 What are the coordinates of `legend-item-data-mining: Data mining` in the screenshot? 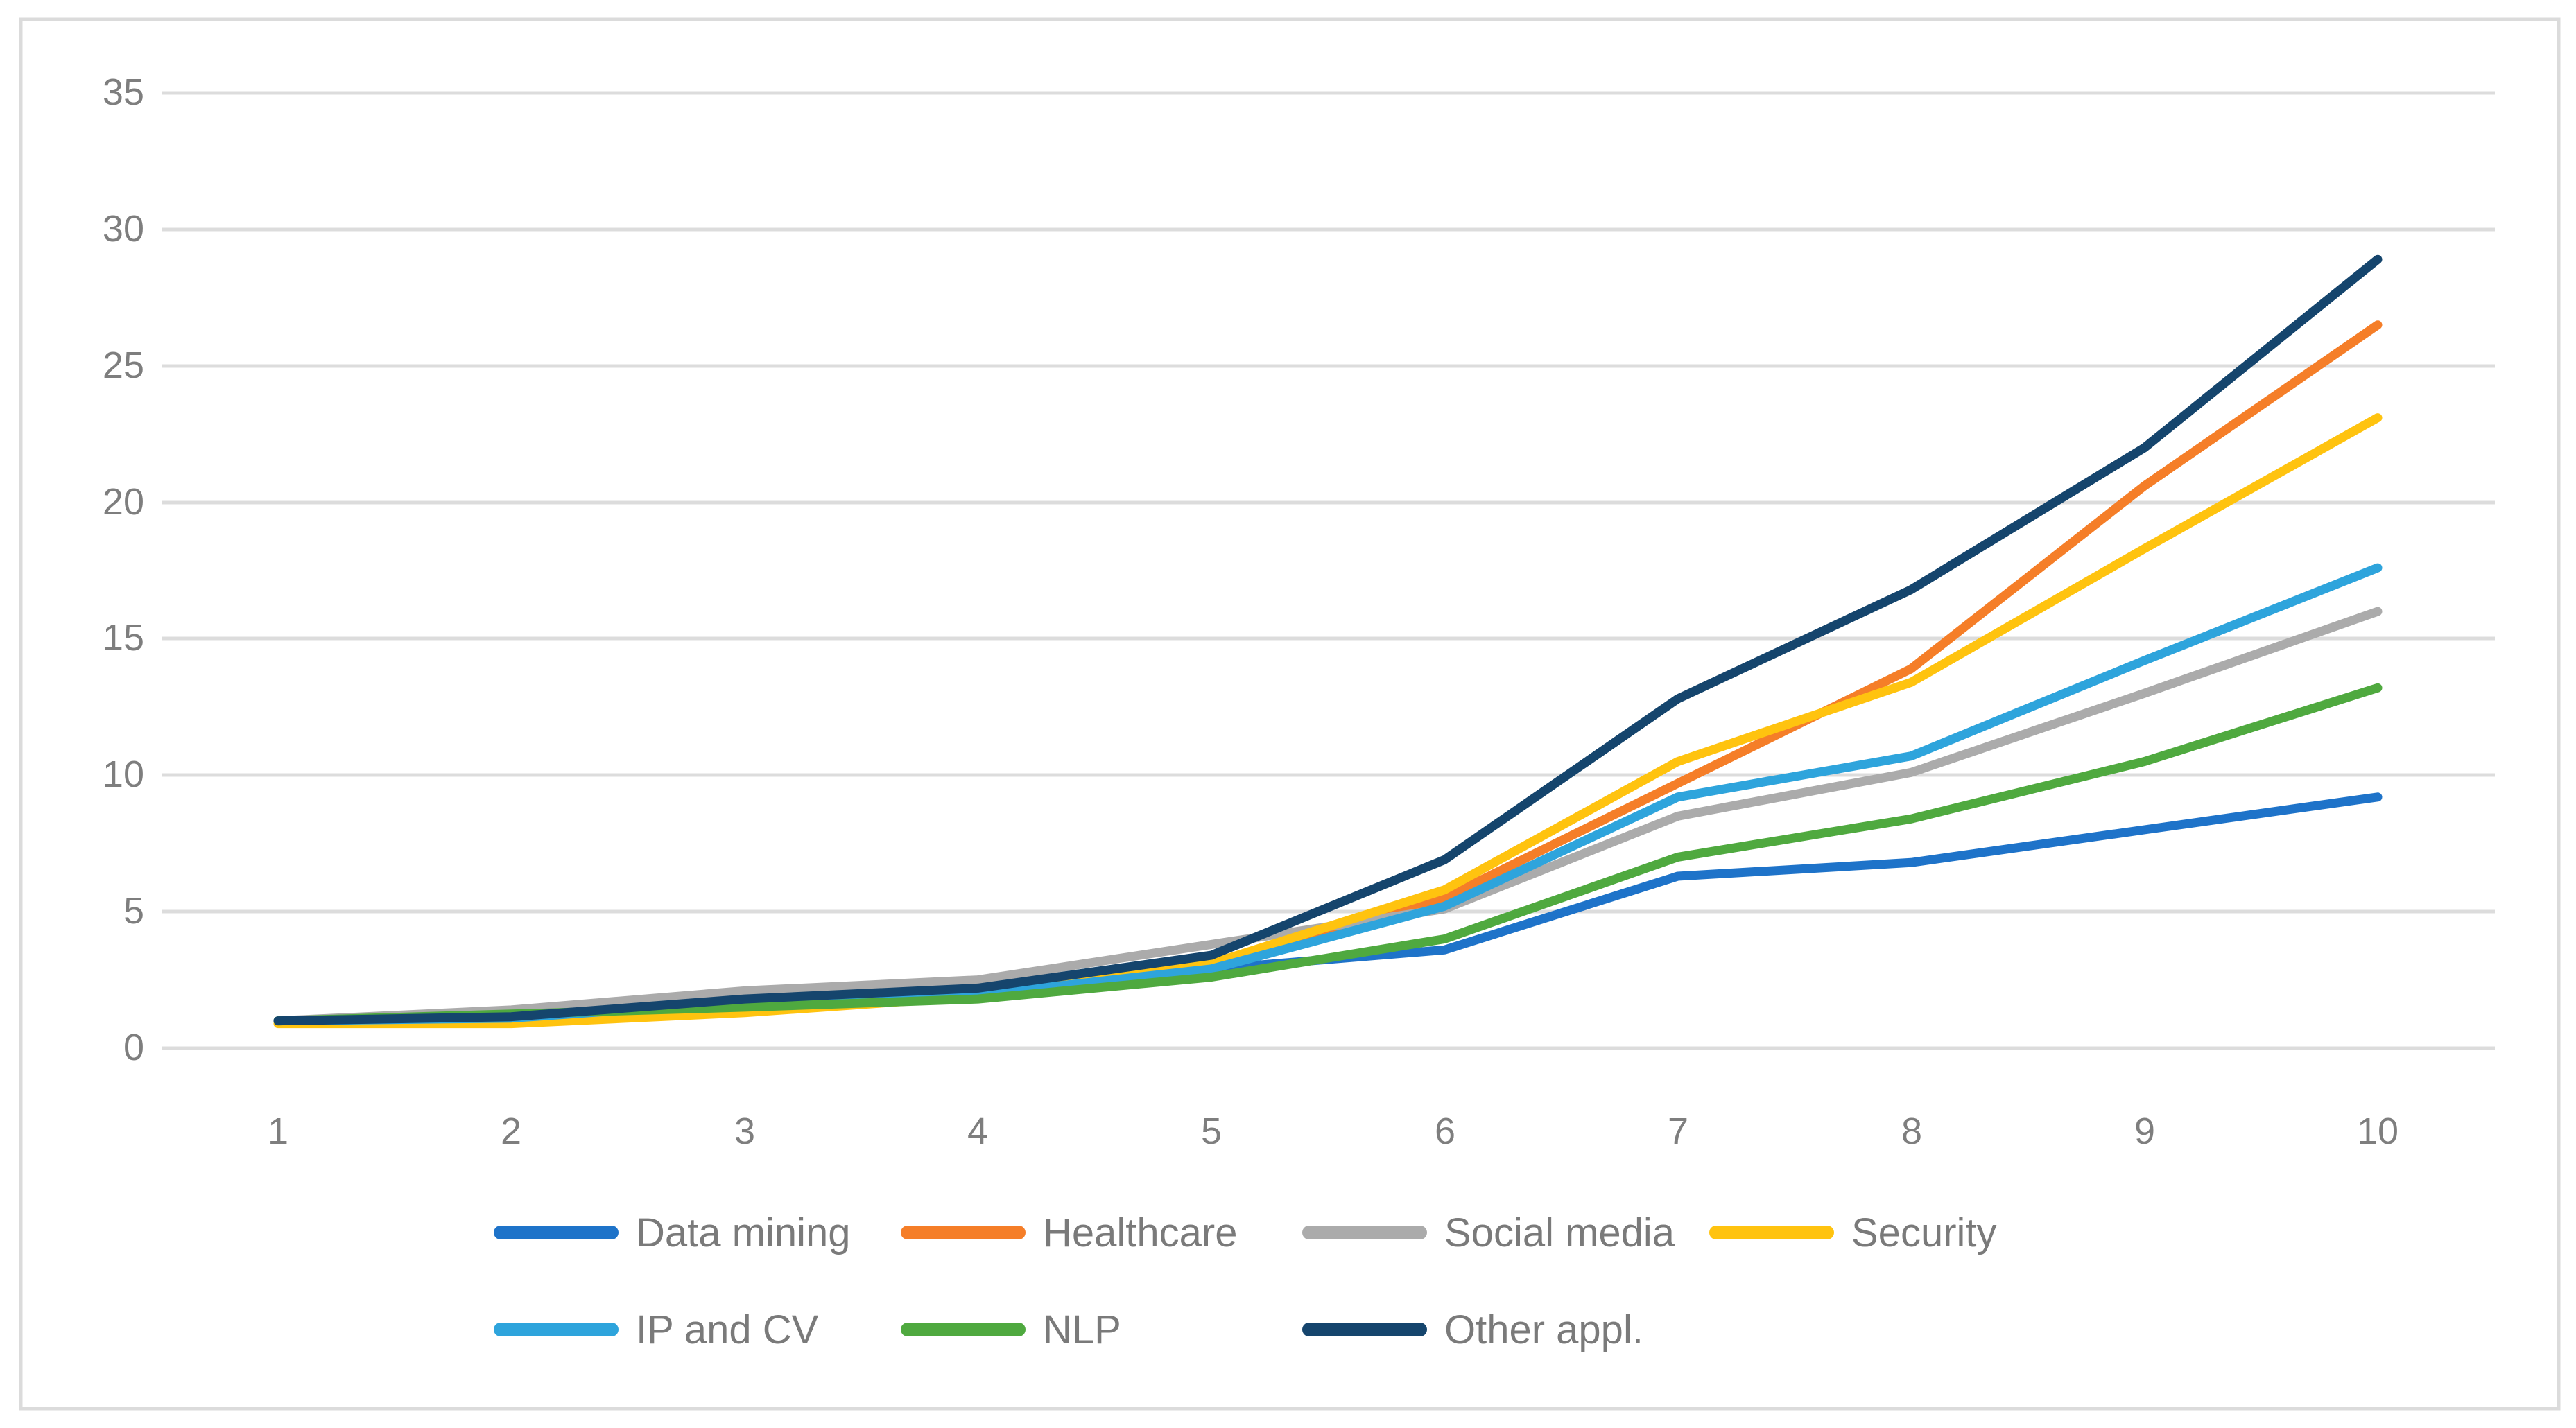 It's located at (672, 1232).